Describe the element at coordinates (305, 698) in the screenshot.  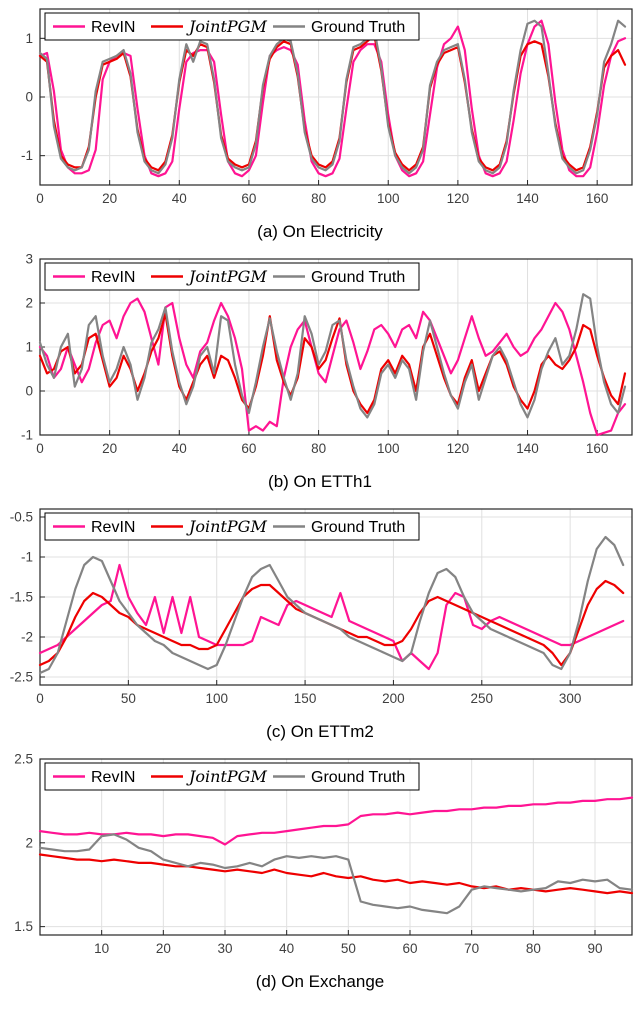
I see `x-tick-label: 150` at that location.